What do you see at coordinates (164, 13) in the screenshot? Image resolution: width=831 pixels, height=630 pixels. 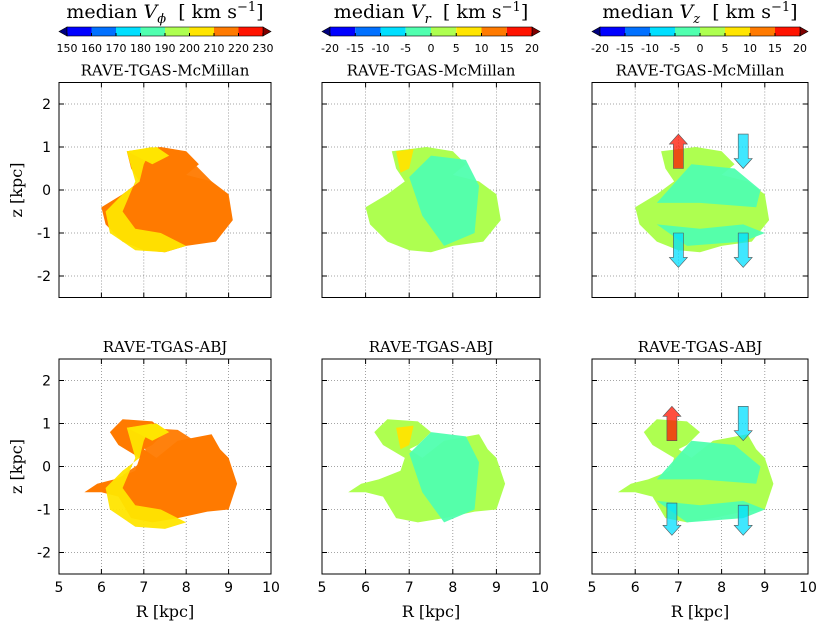 I see `colorbar-title: median Vϕ [ km s−1]` at bounding box center [164, 13].